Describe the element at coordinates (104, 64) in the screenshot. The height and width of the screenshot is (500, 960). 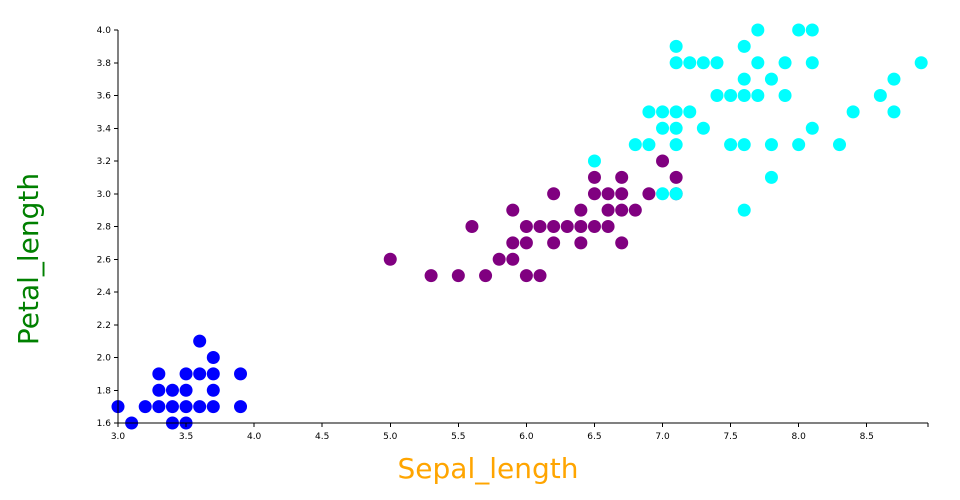
I see `y-tick-label: 3.8` at that location.